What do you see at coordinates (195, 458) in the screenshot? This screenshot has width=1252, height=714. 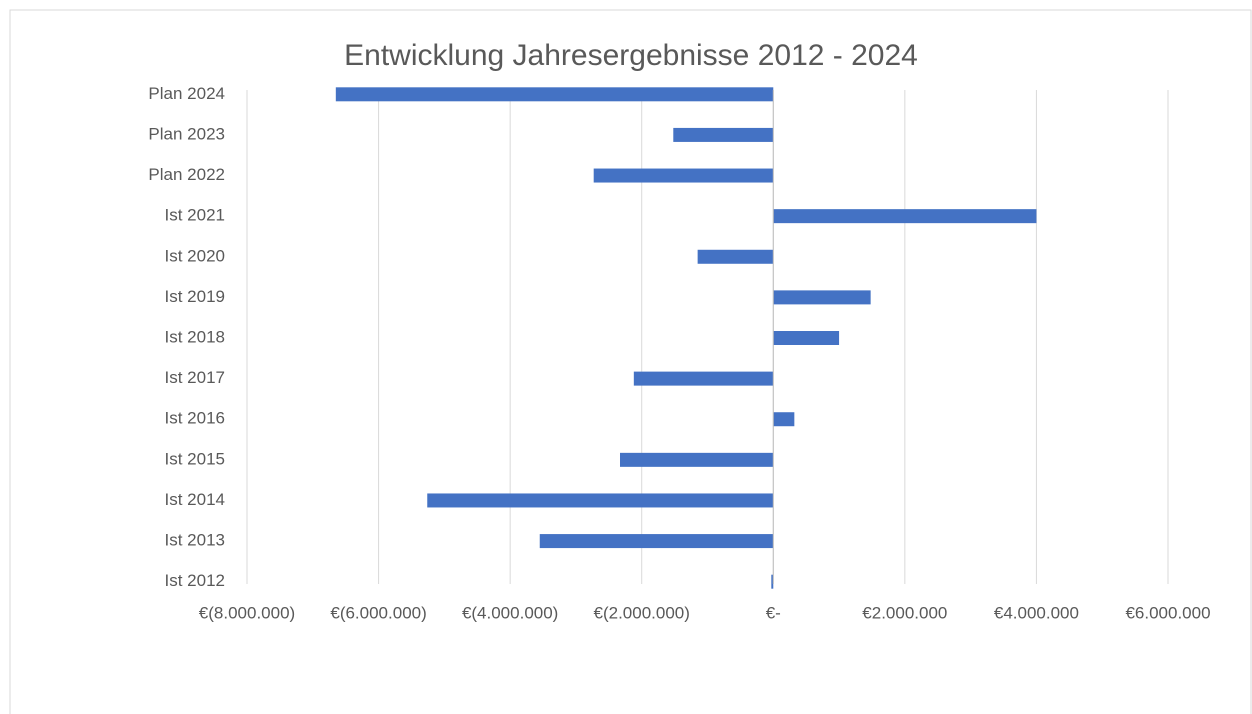 I see `y-tick-label: Ist 2015` at bounding box center [195, 458].